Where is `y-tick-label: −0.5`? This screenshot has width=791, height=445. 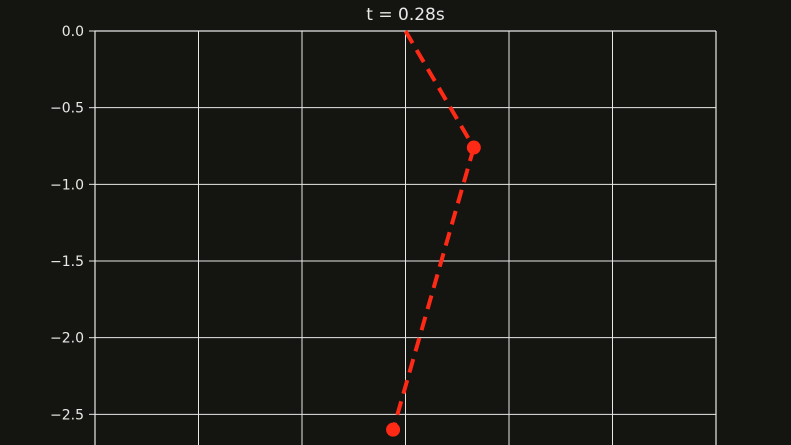
y-tick-label: −0.5 is located at coordinates (67, 109).